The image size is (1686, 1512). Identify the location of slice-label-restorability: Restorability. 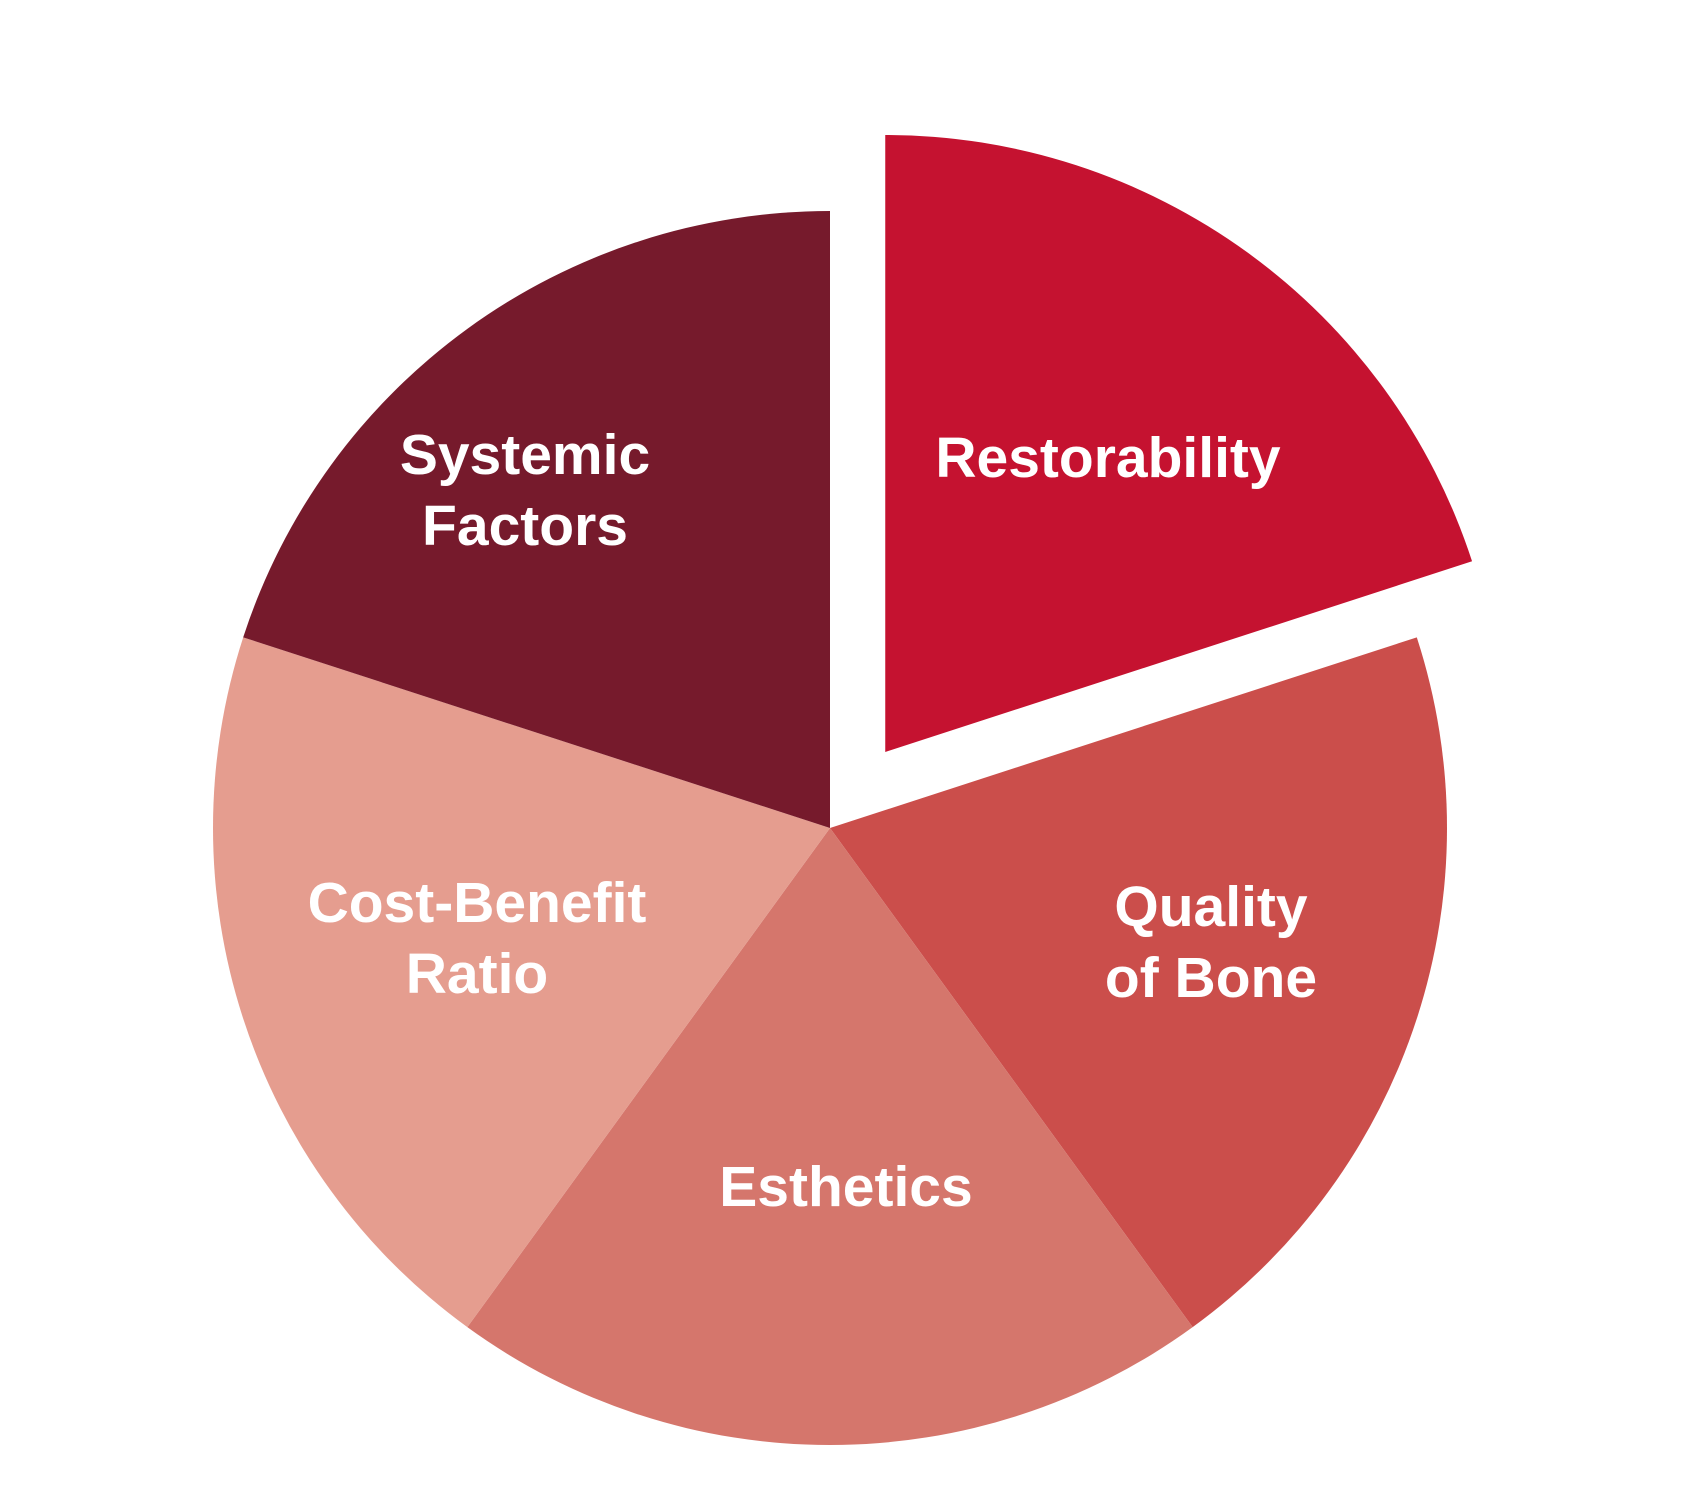
(1108, 458).